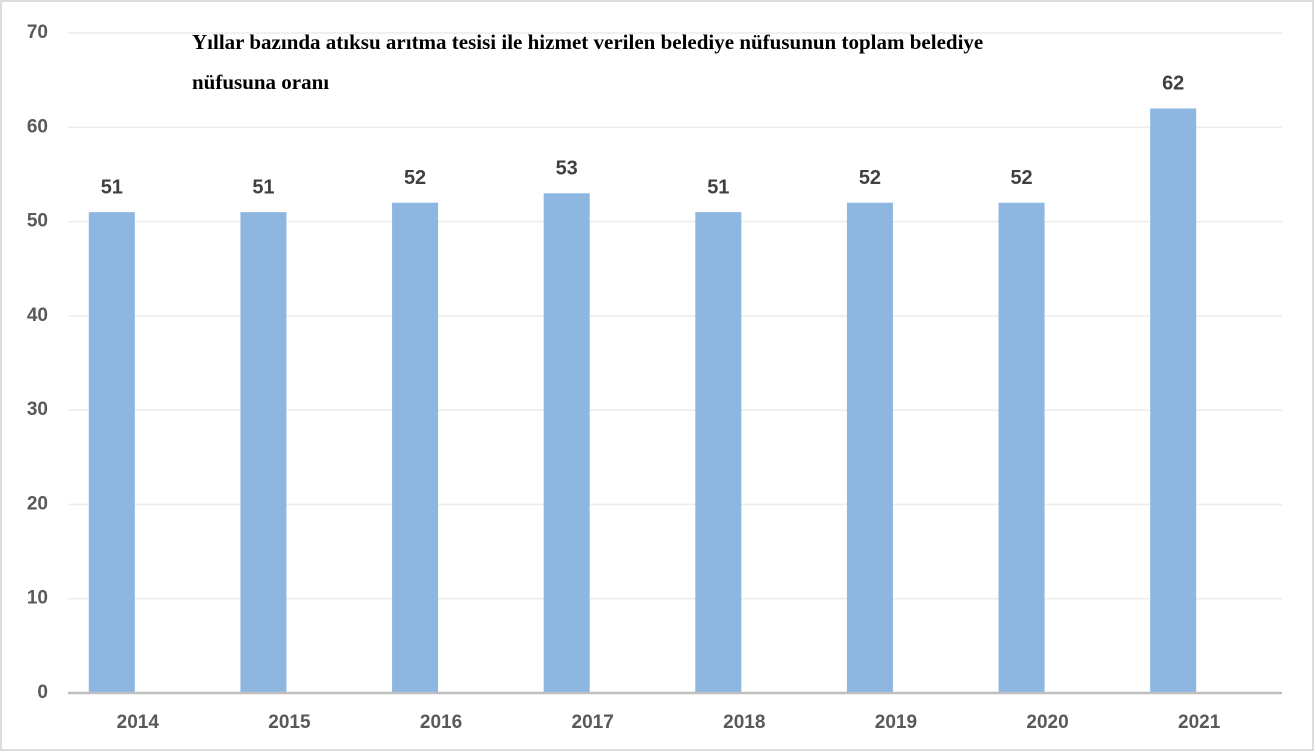 Image resolution: width=1314 pixels, height=751 pixels. I want to click on data-label: 53, so click(567, 169).